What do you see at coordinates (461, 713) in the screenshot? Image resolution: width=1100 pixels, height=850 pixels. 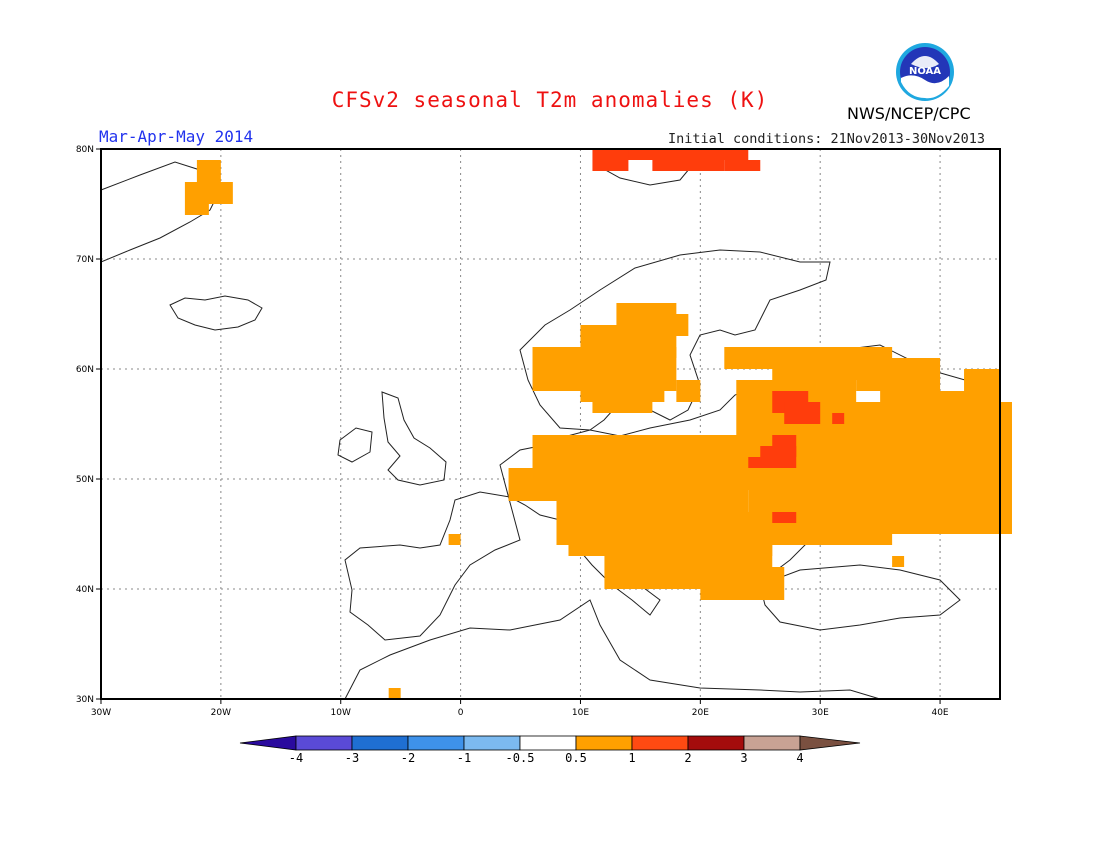 I see `lon-tick-label: 0` at bounding box center [461, 713].